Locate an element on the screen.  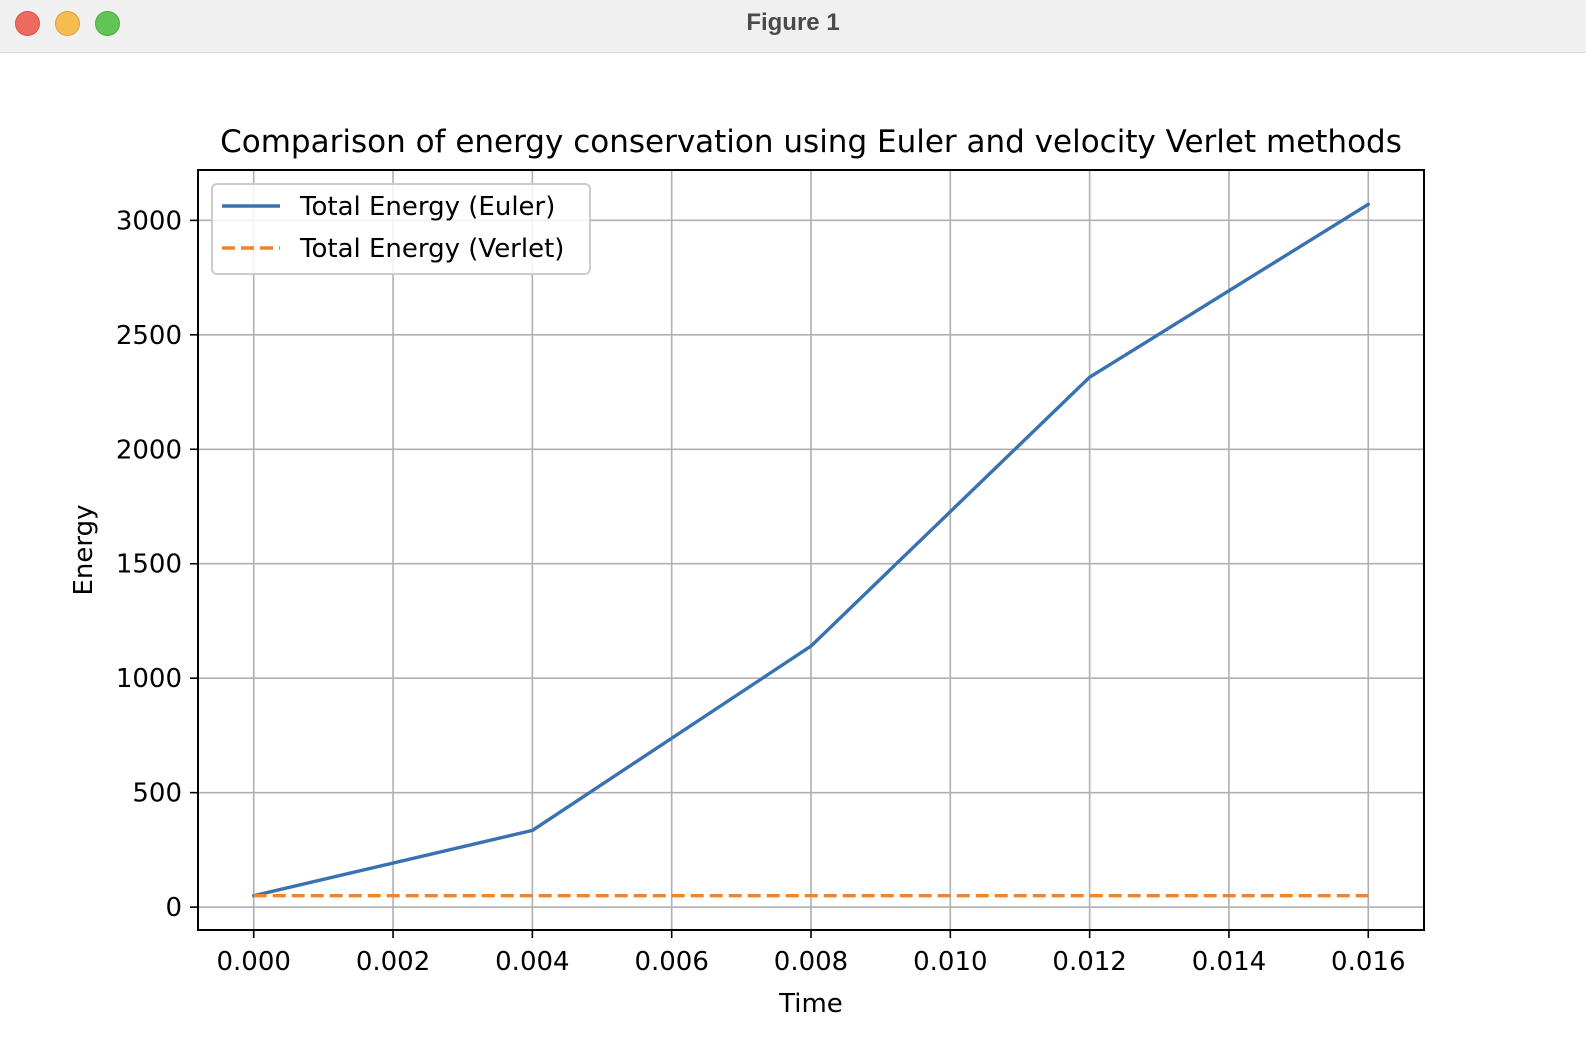
y-axis-label: Energy is located at coordinates (84, 549).